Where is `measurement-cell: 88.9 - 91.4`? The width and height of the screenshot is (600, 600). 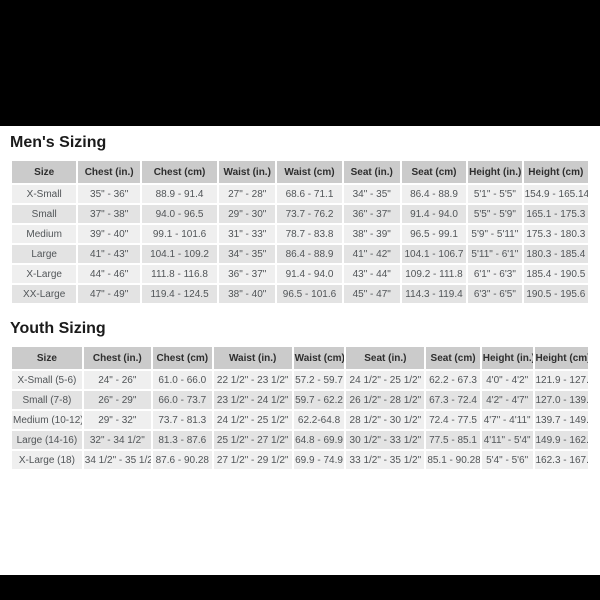 measurement-cell: 88.9 - 91.4 is located at coordinates (179, 194).